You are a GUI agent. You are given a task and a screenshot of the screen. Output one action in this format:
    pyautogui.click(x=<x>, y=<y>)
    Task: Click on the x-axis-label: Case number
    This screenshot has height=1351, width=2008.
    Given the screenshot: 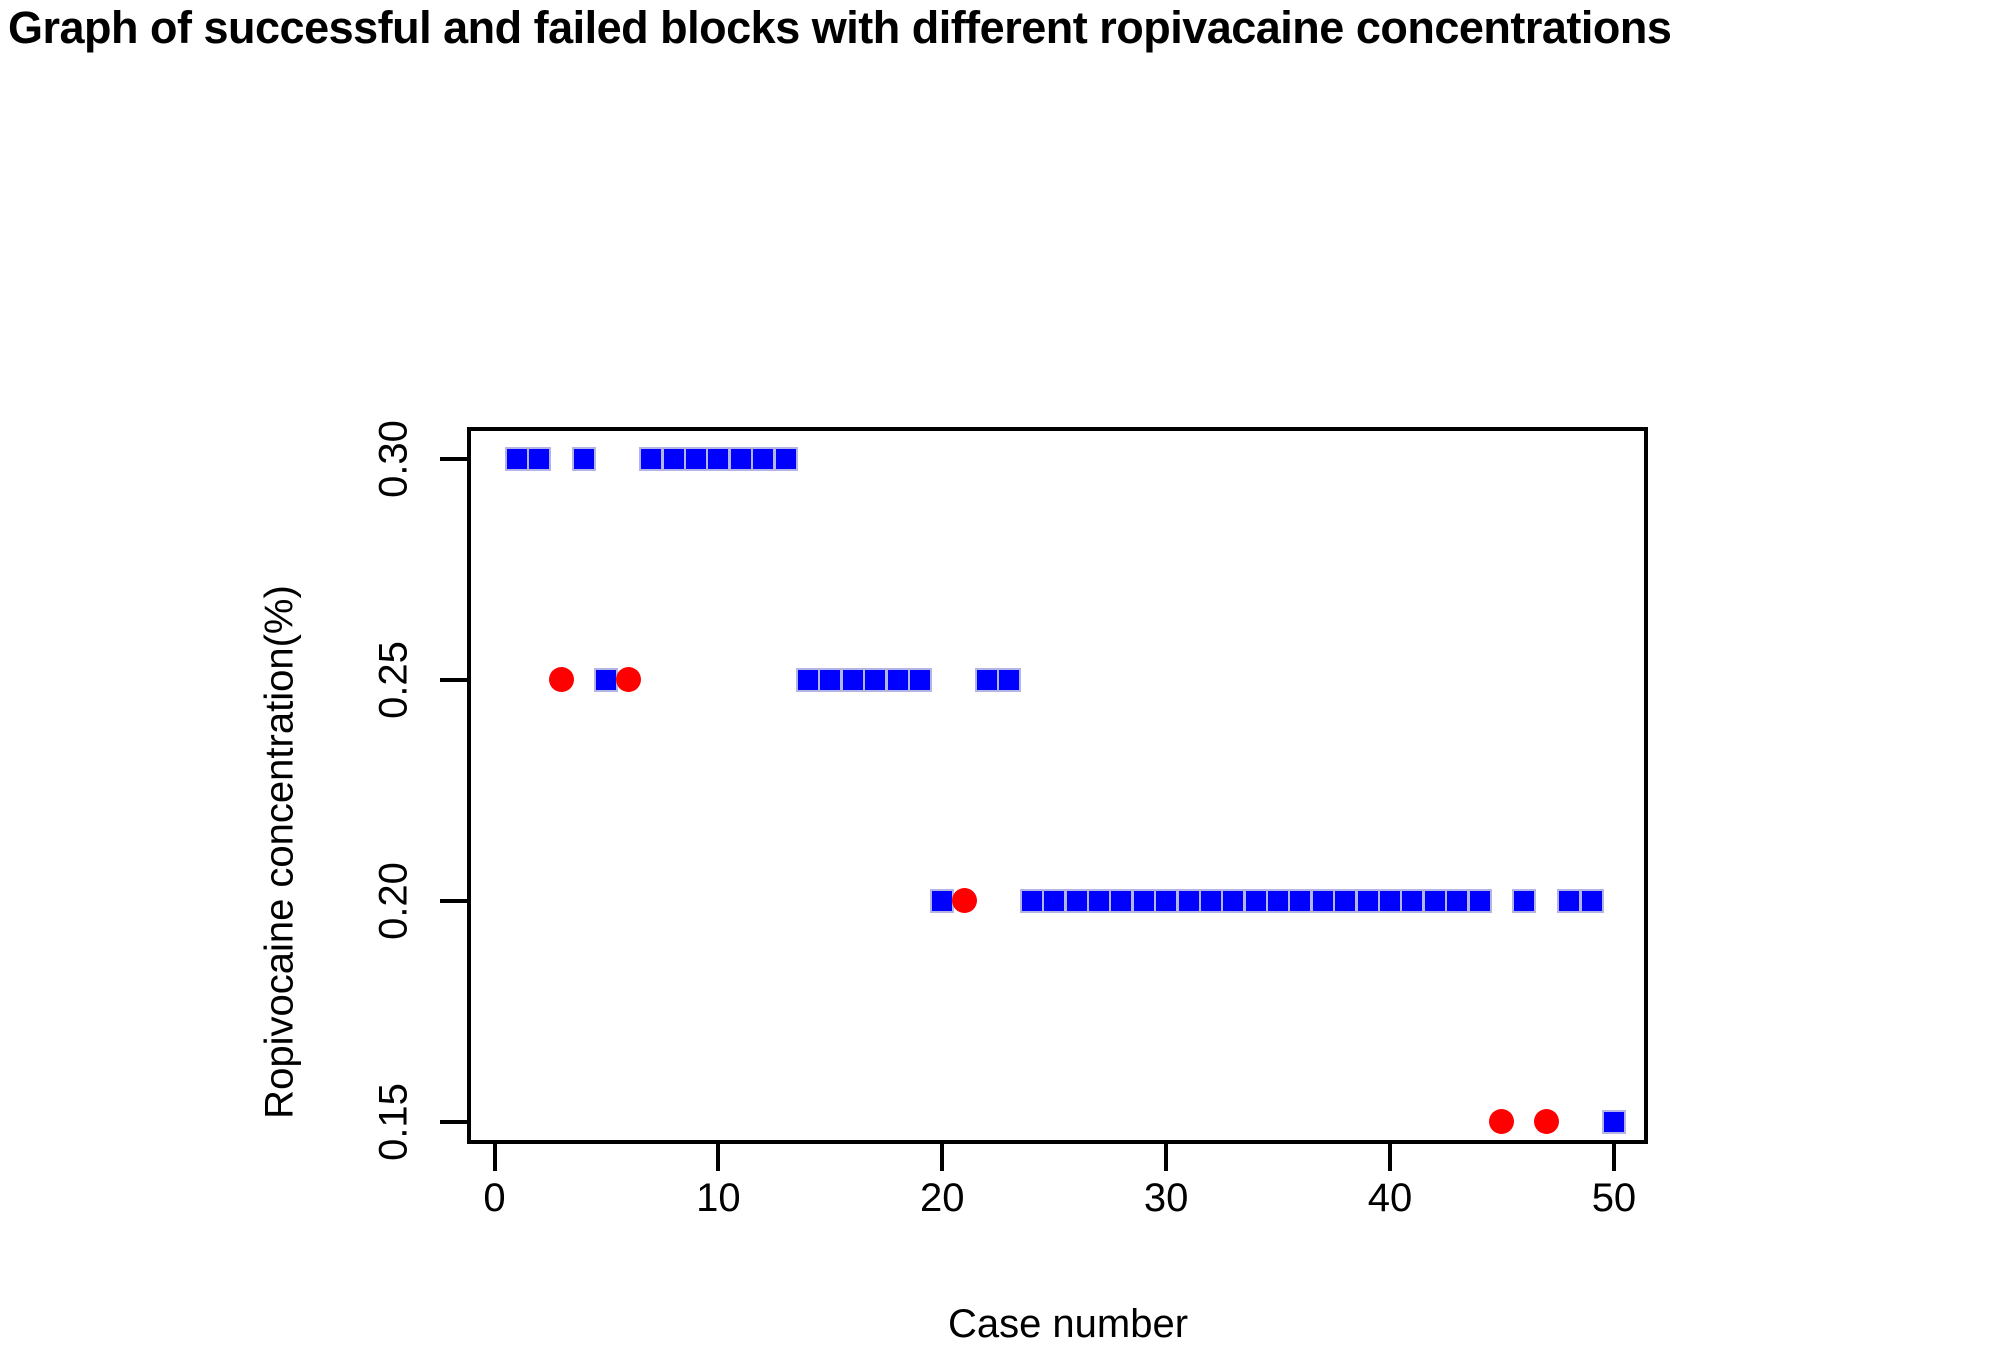 What is the action you would take?
    pyautogui.click(x=1068, y=1324)
    